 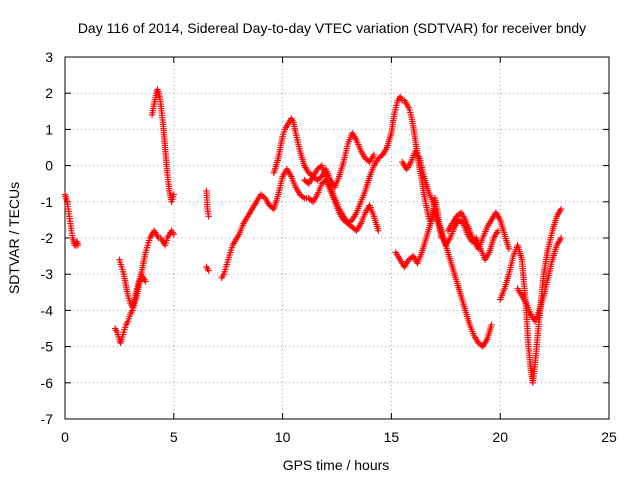 I want to click on x-tick-label: 0, so click(x=65, y=437).